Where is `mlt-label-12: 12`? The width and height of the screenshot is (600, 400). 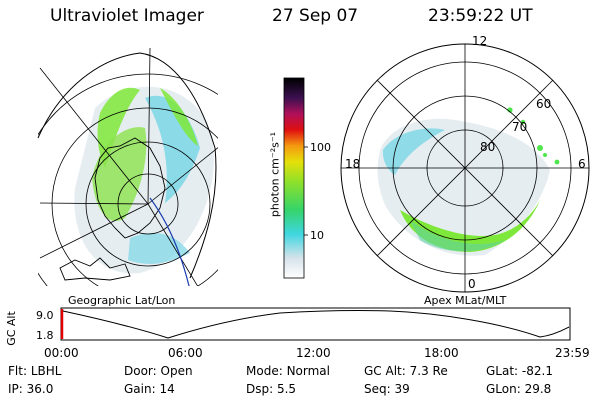
mlt-label-12: 12 is located at coordinates (480, 41).